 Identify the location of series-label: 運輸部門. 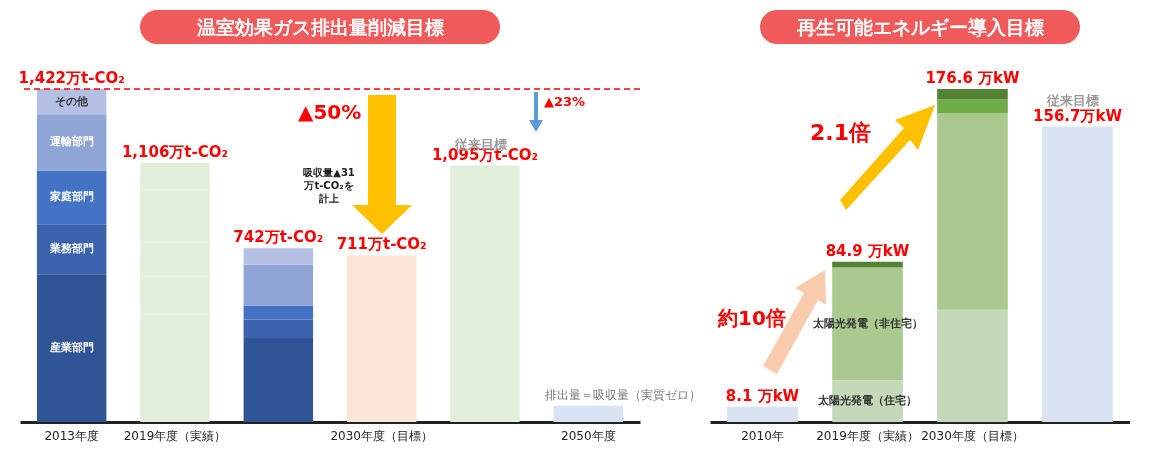
(71, 142).